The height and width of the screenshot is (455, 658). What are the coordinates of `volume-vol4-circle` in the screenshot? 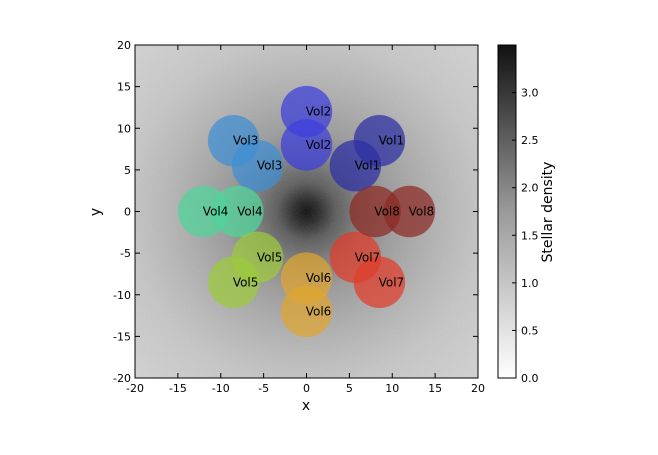 It's located at (238, 211).